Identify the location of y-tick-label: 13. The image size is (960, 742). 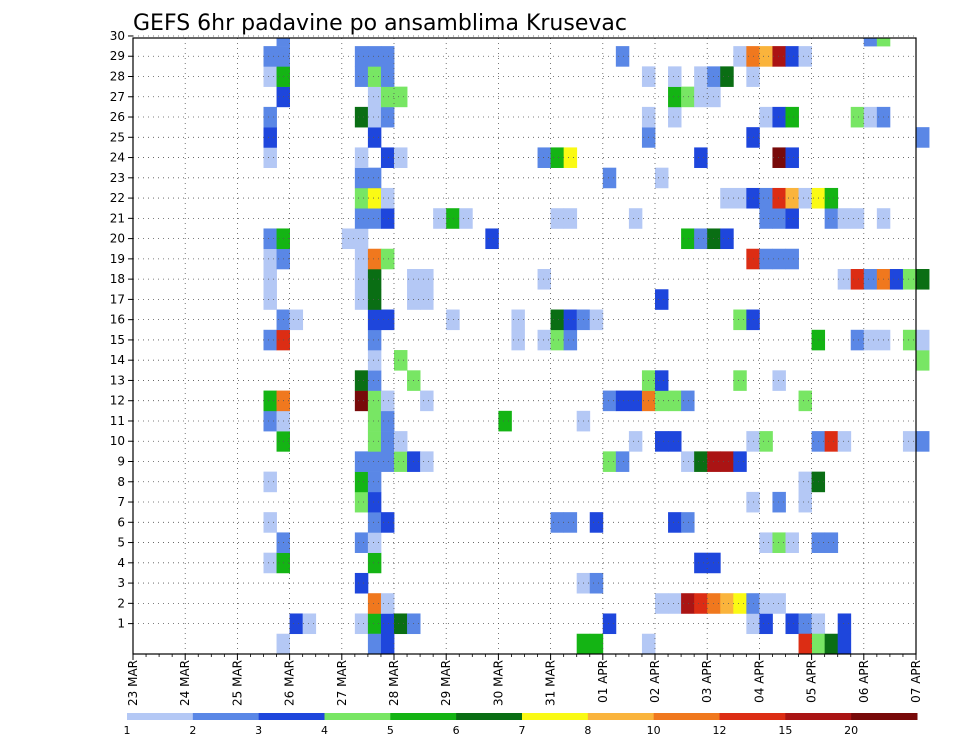
(117, 380).